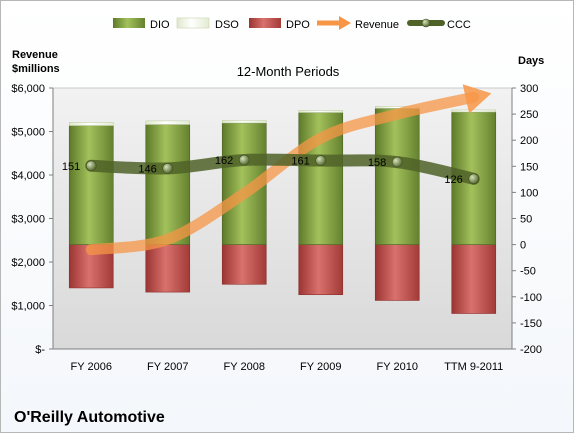 Image resolution: width=574 pixels, height=437 pixels. Describe the element at coordinates (529, 167) in the screenshot. I see `right-axis-tick-label: 150` at that location.